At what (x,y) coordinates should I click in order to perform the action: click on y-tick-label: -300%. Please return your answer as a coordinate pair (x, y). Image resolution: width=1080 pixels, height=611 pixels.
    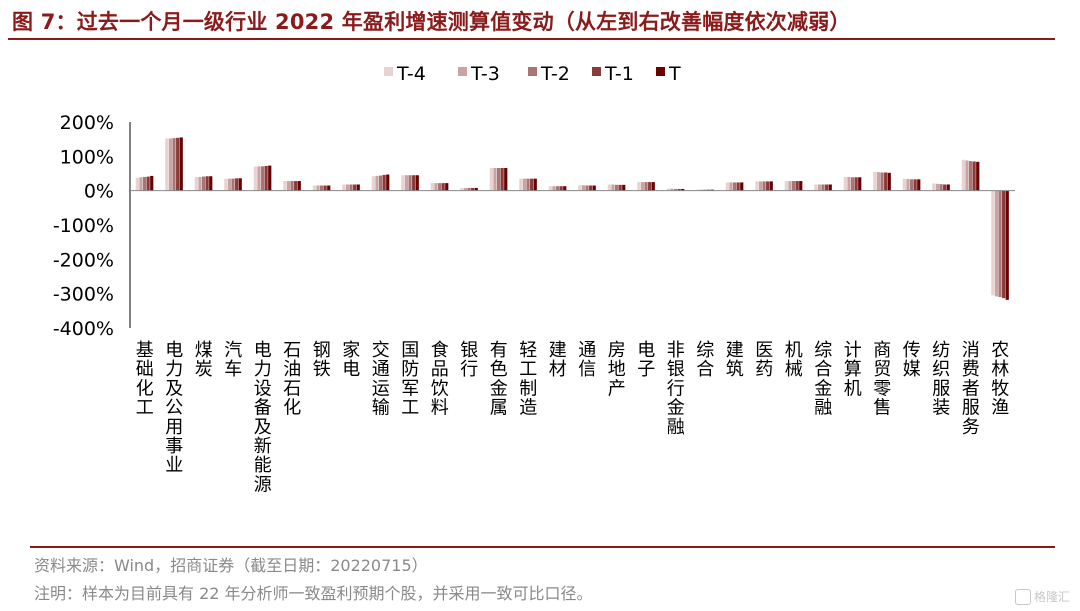
    Looking at the image, I should click on (83, 295).